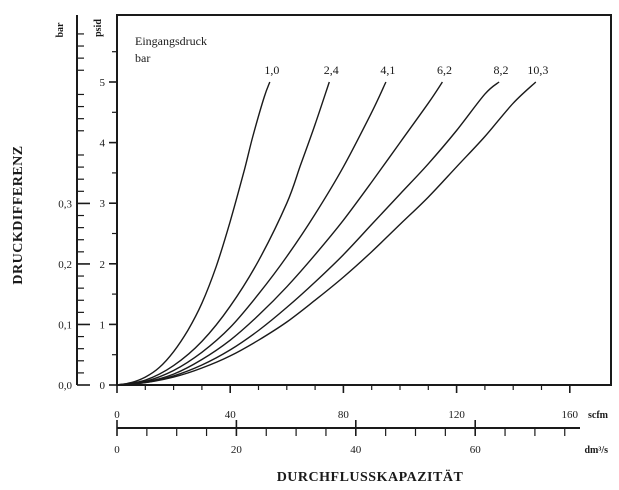 This screenshot has height=490, width=619. What do you see at coordinates (65, 386) in the screenshot?
I see `bar-tick-label: 0,0` at bounding box center [65, 386].